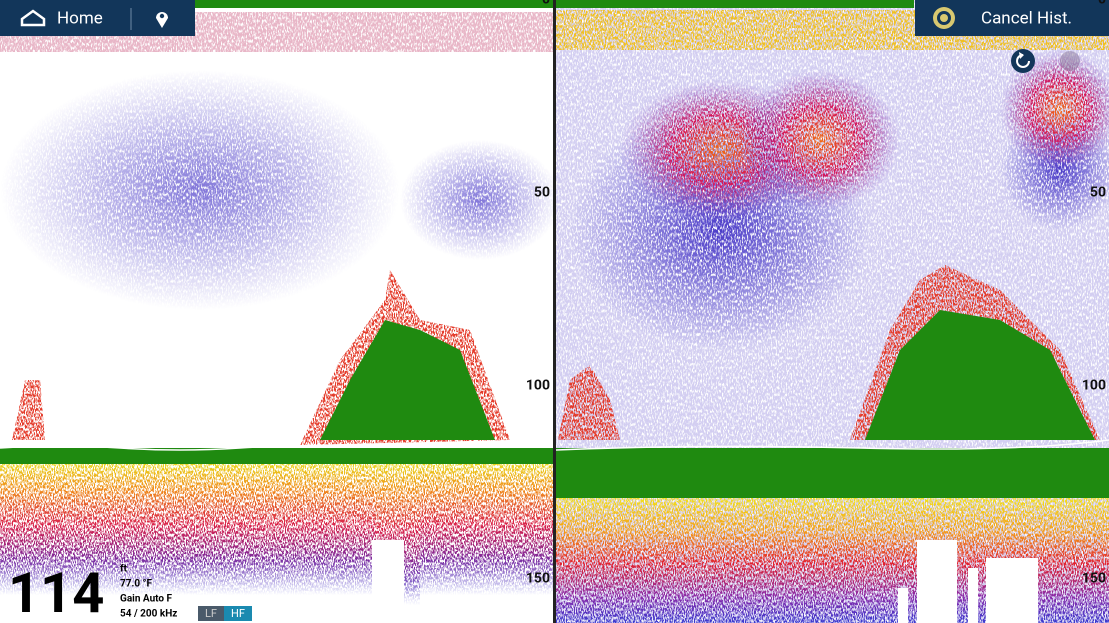 The image size is (1109, 623). Describe the element at coordinates (136, 584) in the screenshot. I see `temperature: 77.0 °F` at that location.